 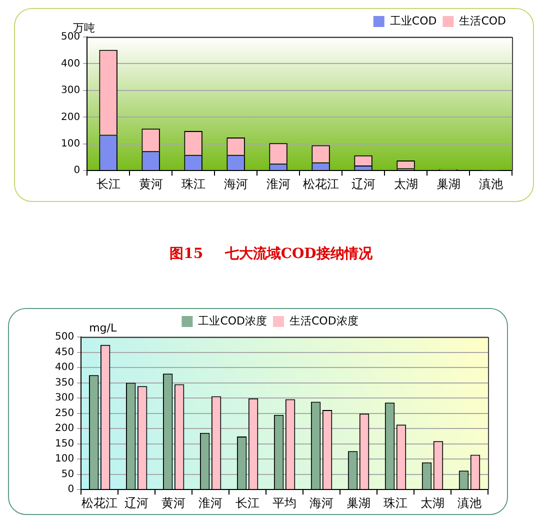 I want to click on y-tick-label: 350, so click(x=64, y=382).